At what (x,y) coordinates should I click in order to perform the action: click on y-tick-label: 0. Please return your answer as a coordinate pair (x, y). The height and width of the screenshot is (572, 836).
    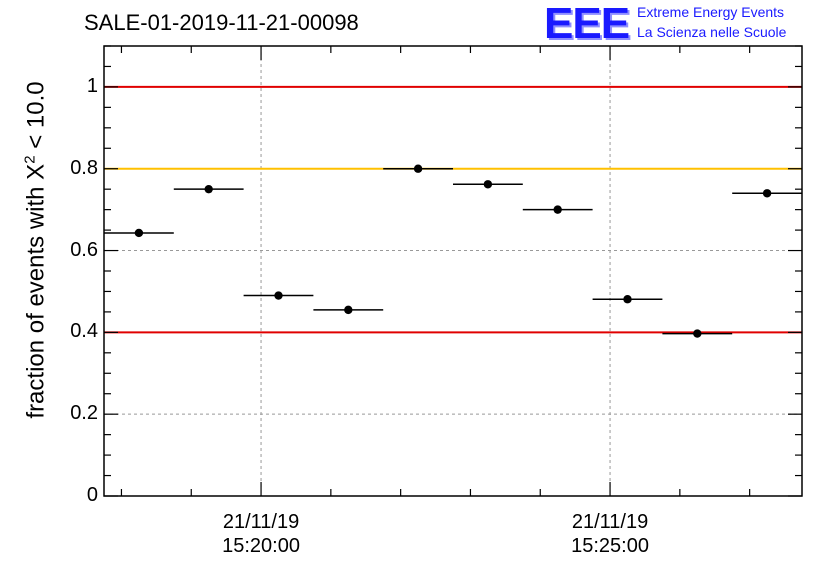
    Looking at the image, I should click on (92, 495).